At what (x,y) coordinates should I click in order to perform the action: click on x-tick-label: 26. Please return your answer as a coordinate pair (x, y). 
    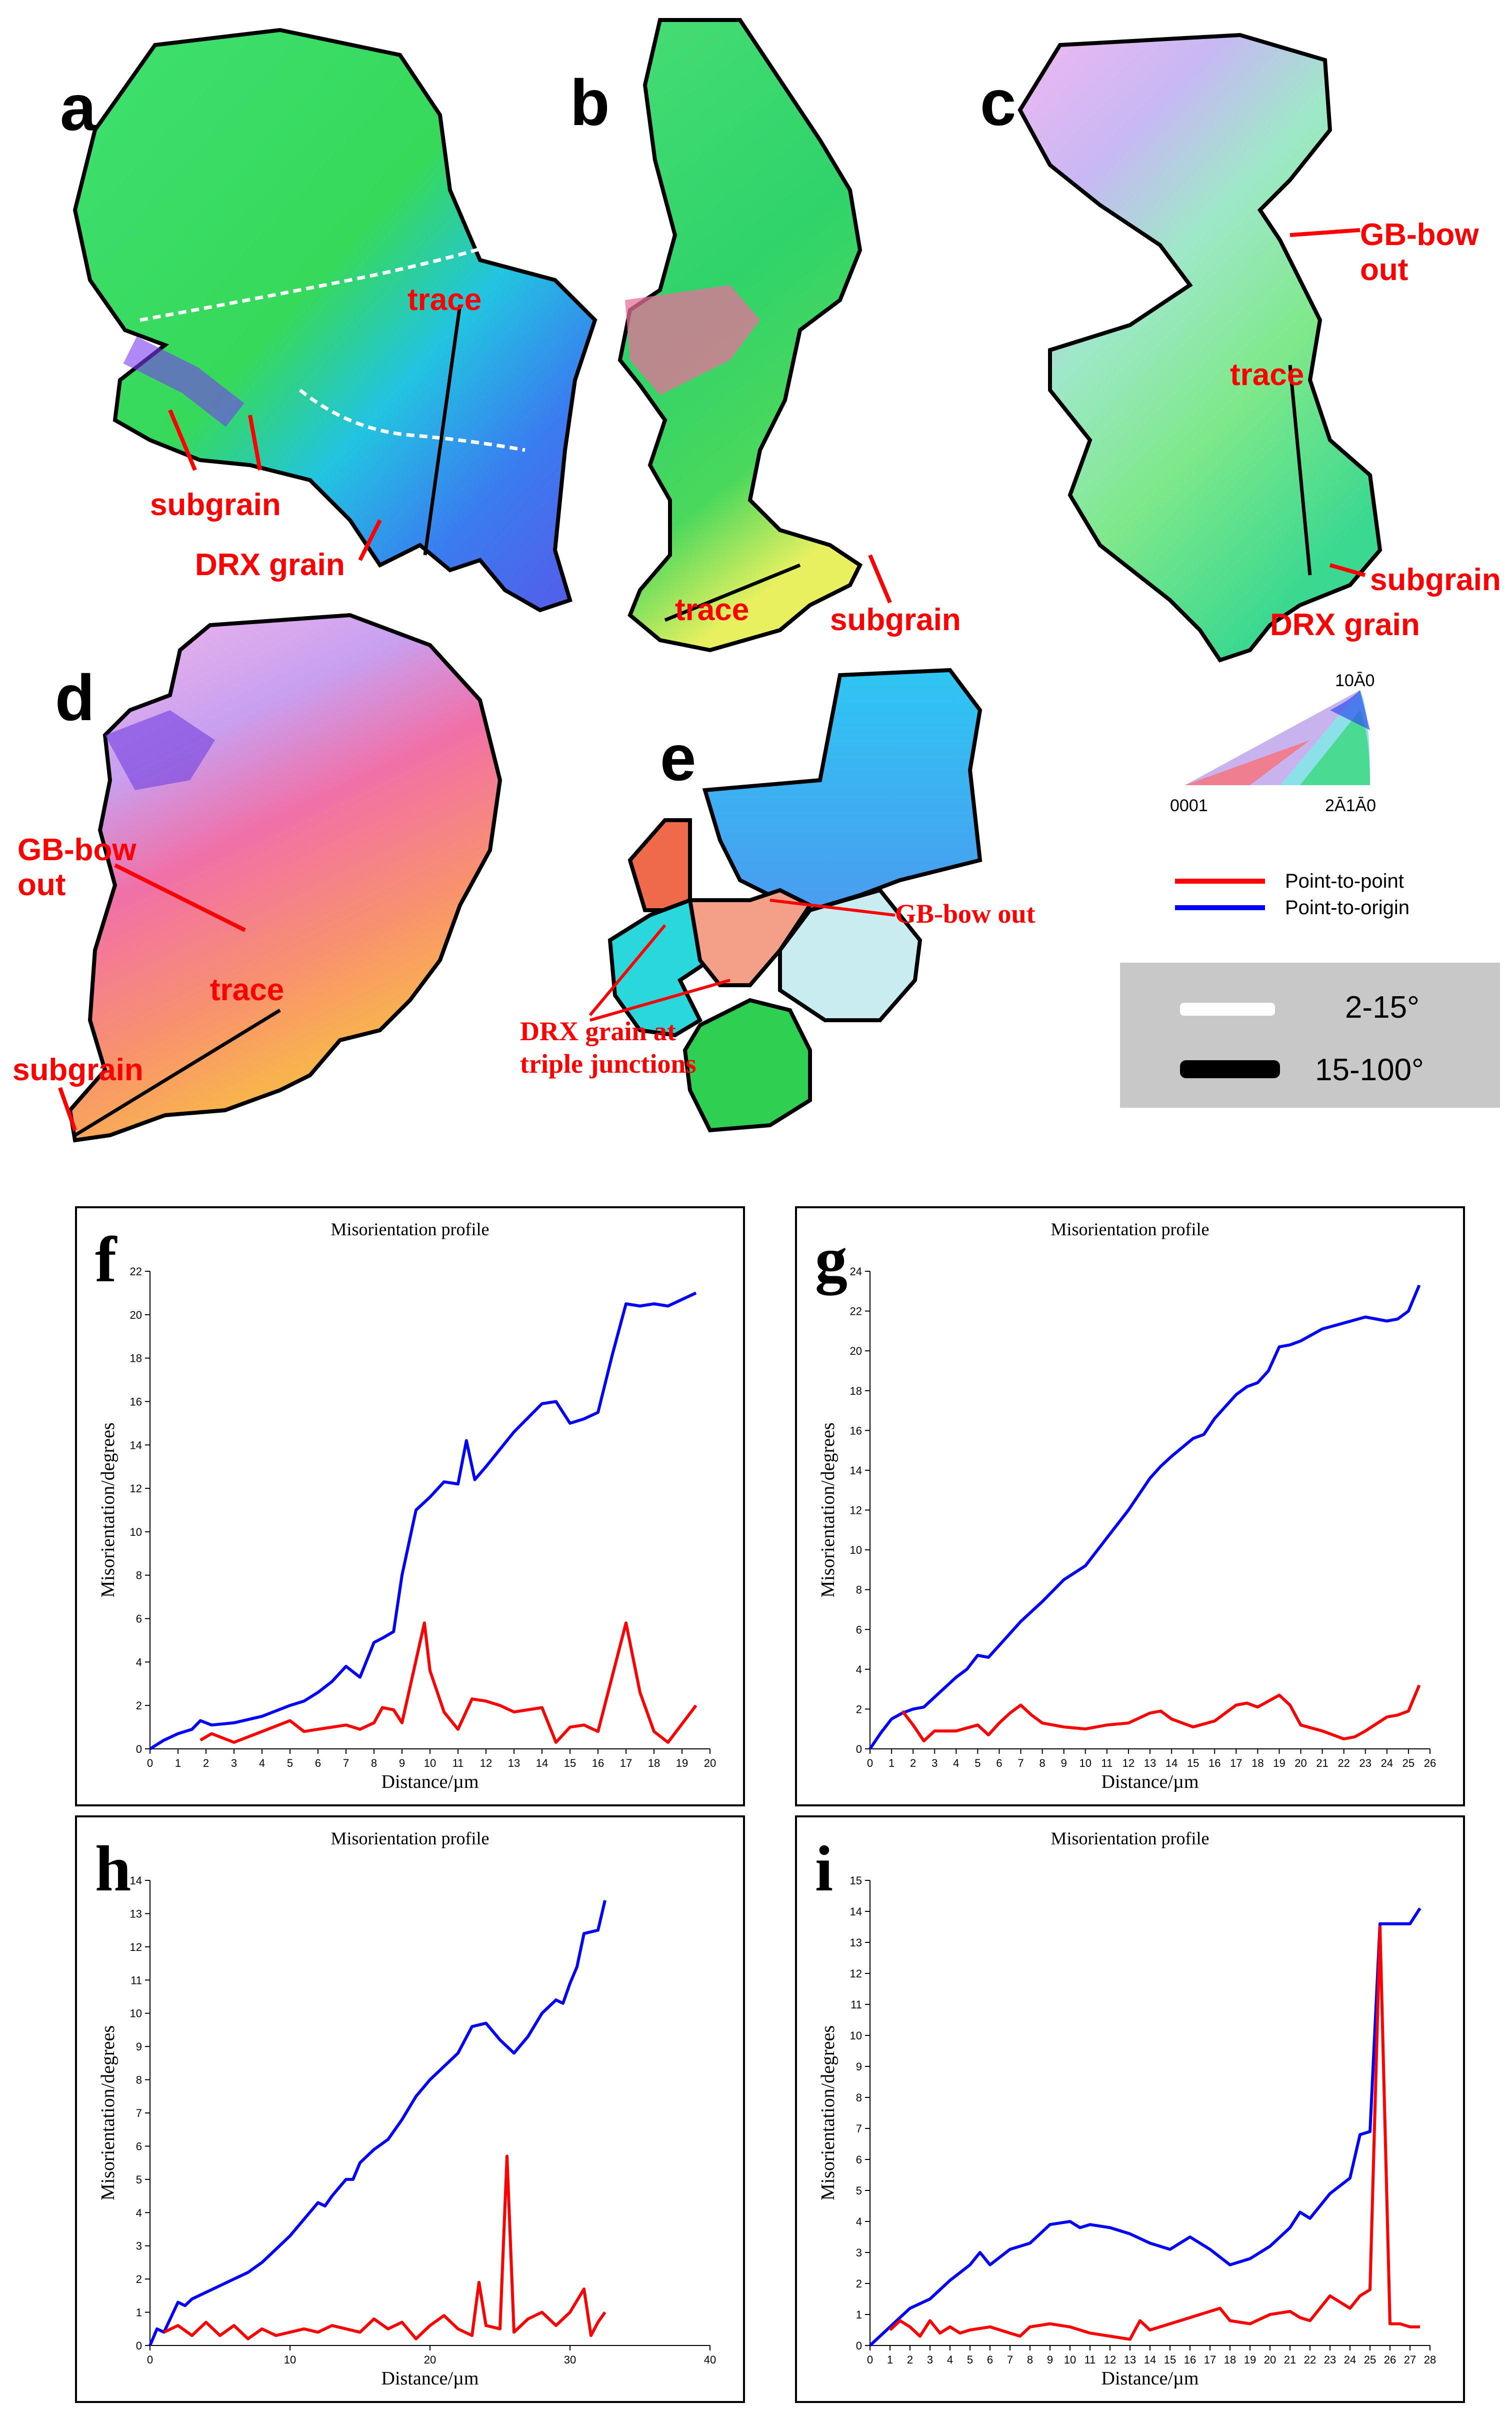
    Looking at the image, I should click on (1390, 2359).